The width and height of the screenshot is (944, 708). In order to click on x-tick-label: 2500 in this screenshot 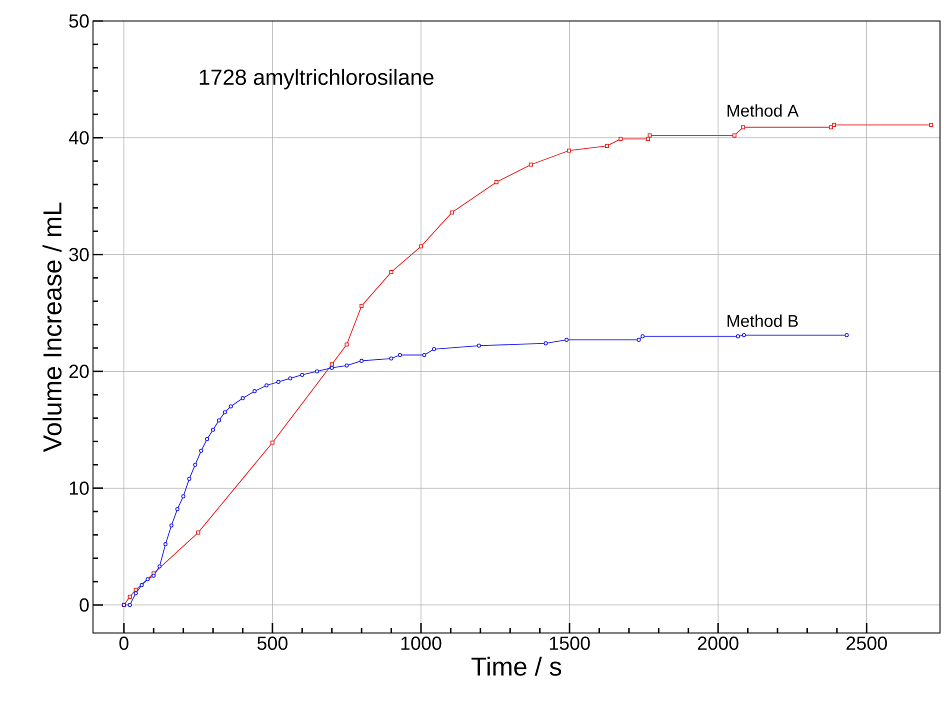, I will do `click(866, 643)`.